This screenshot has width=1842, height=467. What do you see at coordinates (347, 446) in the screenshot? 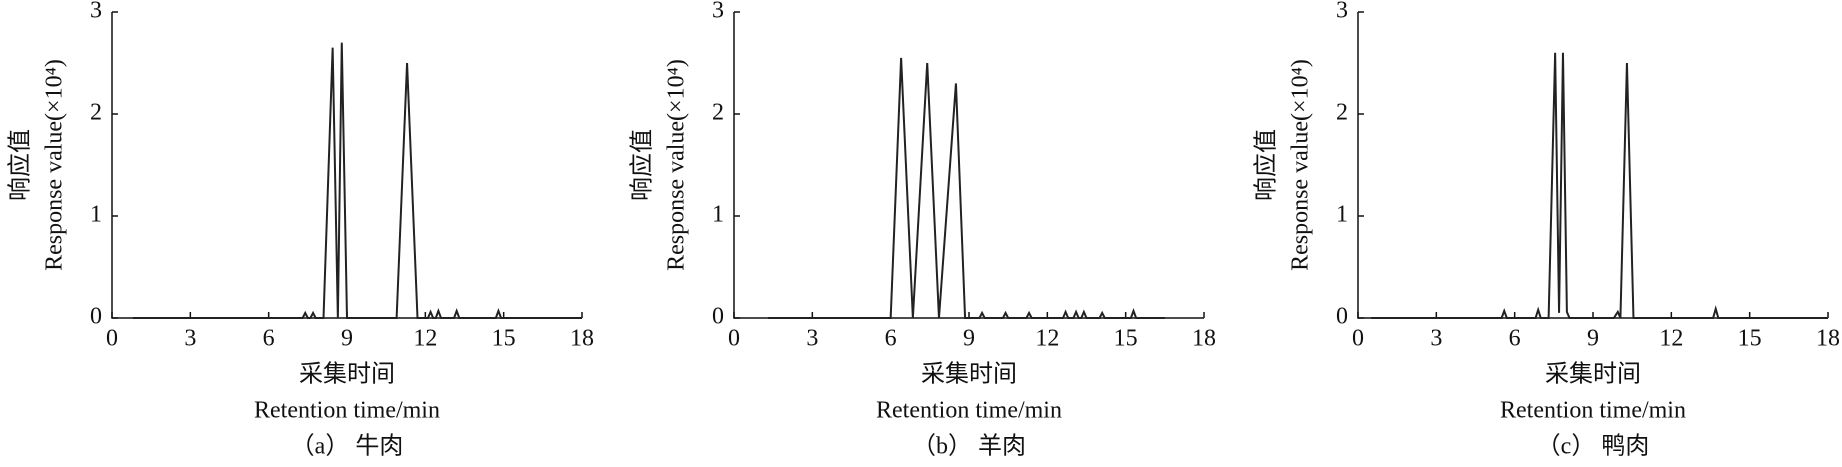
I see `panel-caption: （a） 牛肉` at bounding box center [347, 446].